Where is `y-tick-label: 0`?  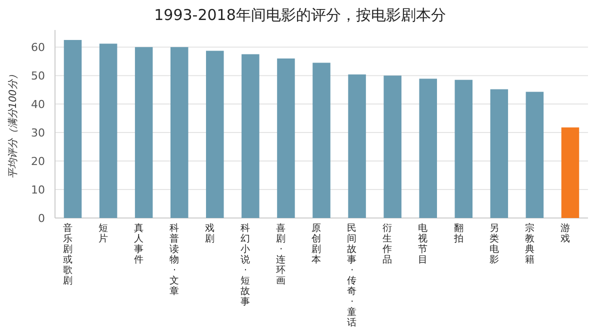 y-tick-label: 0 is located at coordinates (41, 218).